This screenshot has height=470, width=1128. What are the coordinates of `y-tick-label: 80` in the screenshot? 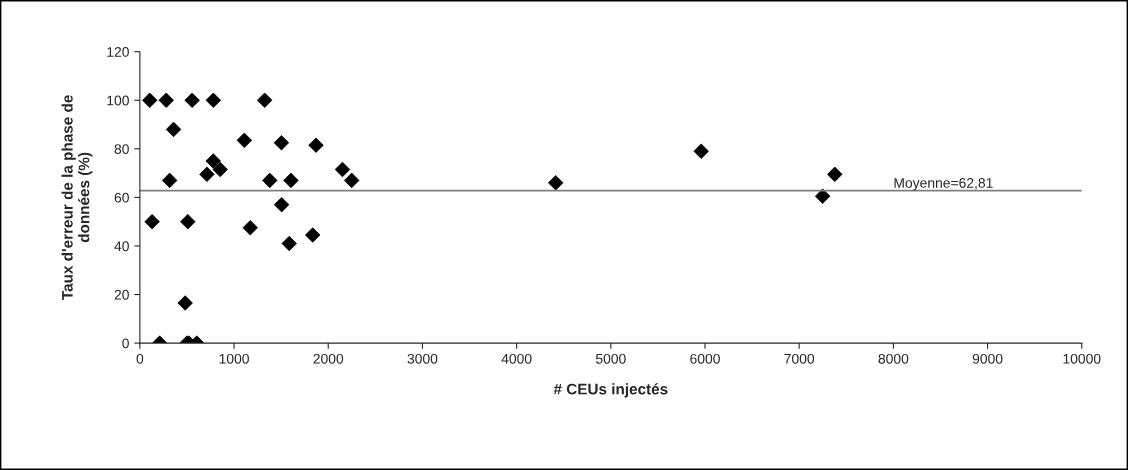 It's located at (121, 149).